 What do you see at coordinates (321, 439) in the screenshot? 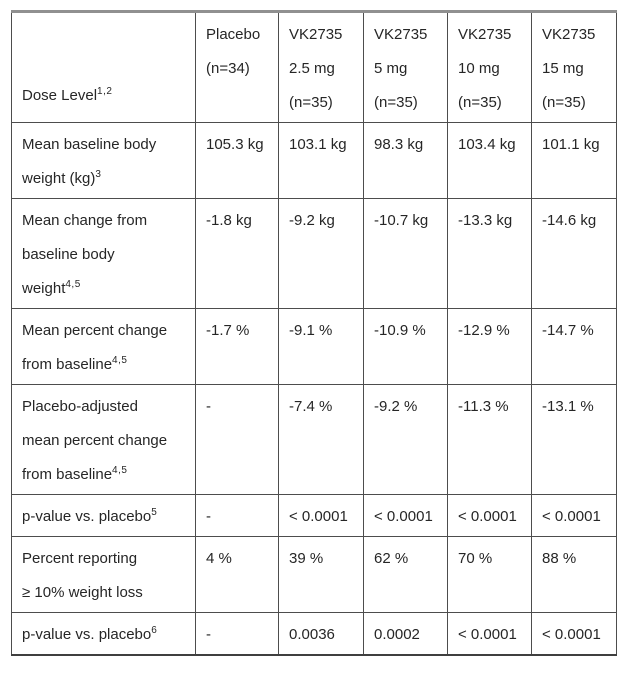
I see `value-cell-r3-c1: -7.4 %` at bounding box center [321, 439].